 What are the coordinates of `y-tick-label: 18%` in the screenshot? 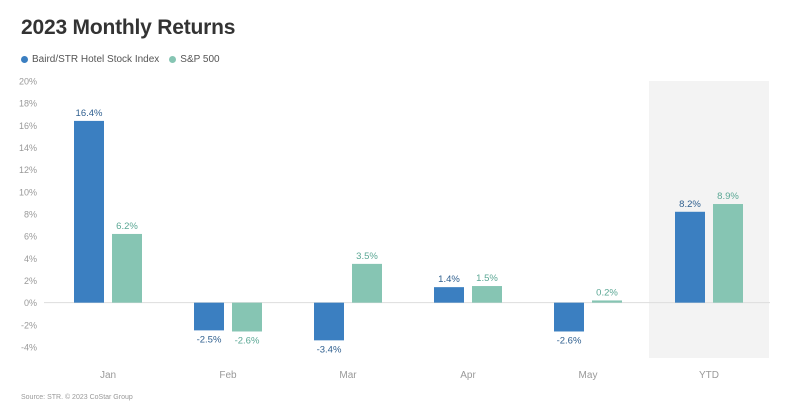 It's located at (28, 104).